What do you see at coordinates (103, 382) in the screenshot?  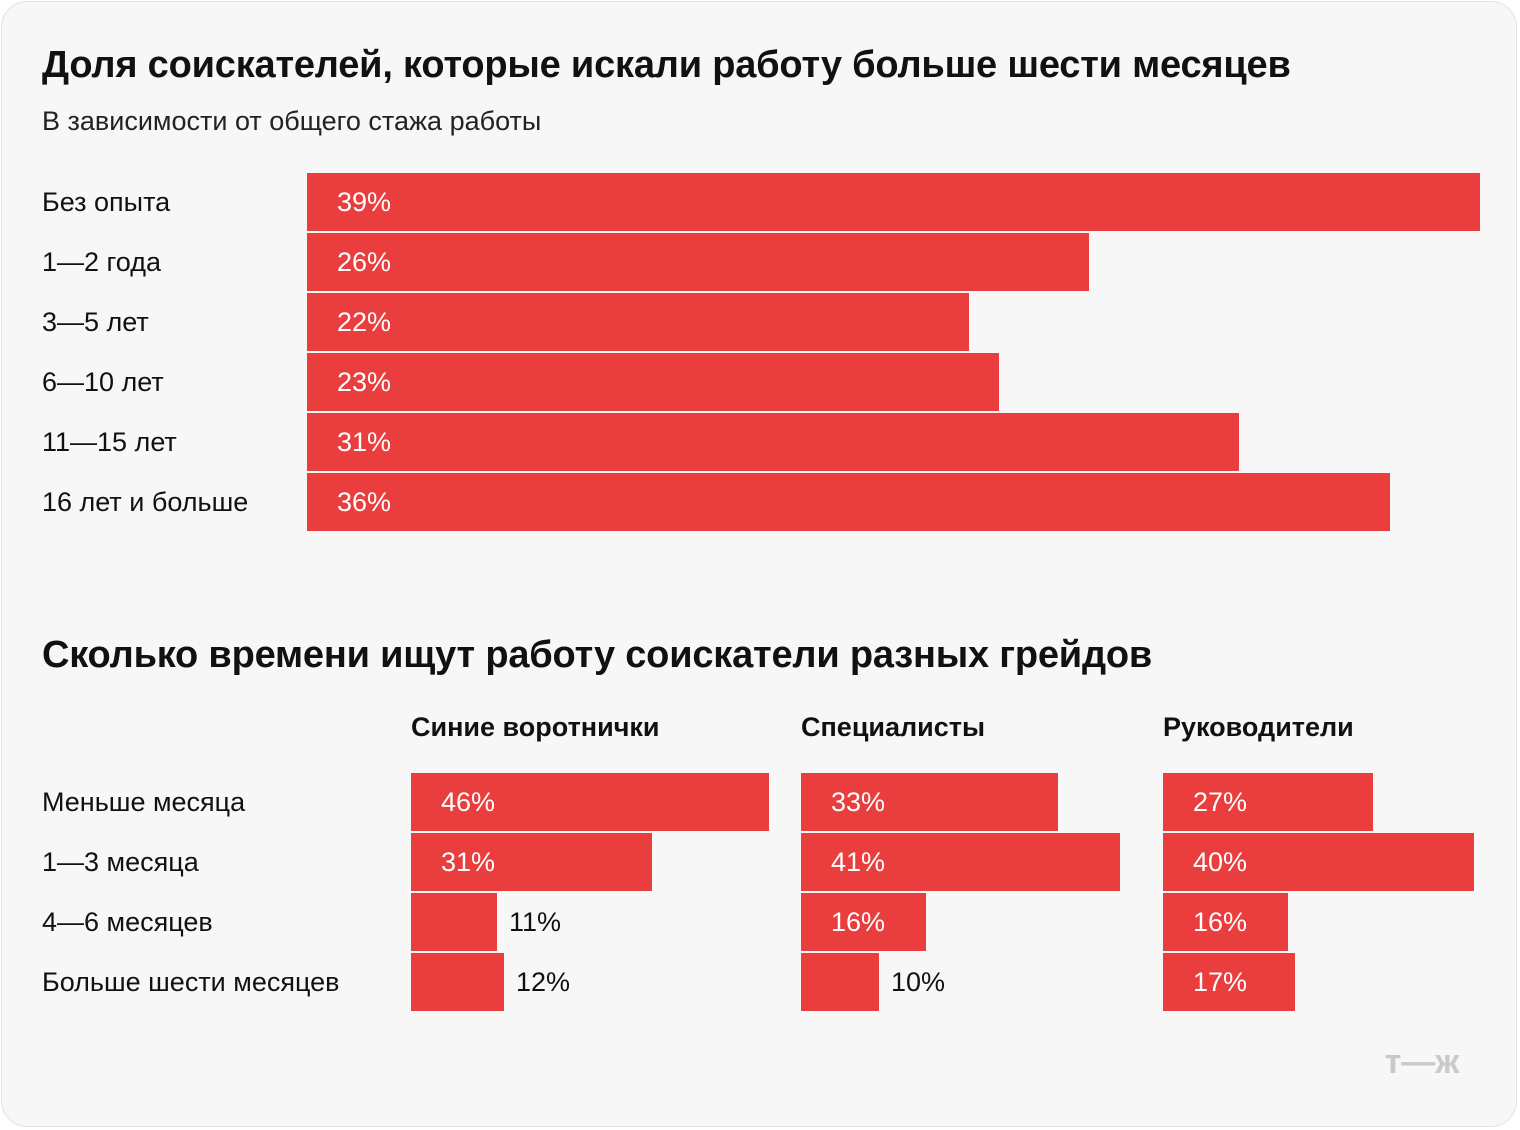 I see `category-label: 6—10 лет` at bounding box center [103, 382].